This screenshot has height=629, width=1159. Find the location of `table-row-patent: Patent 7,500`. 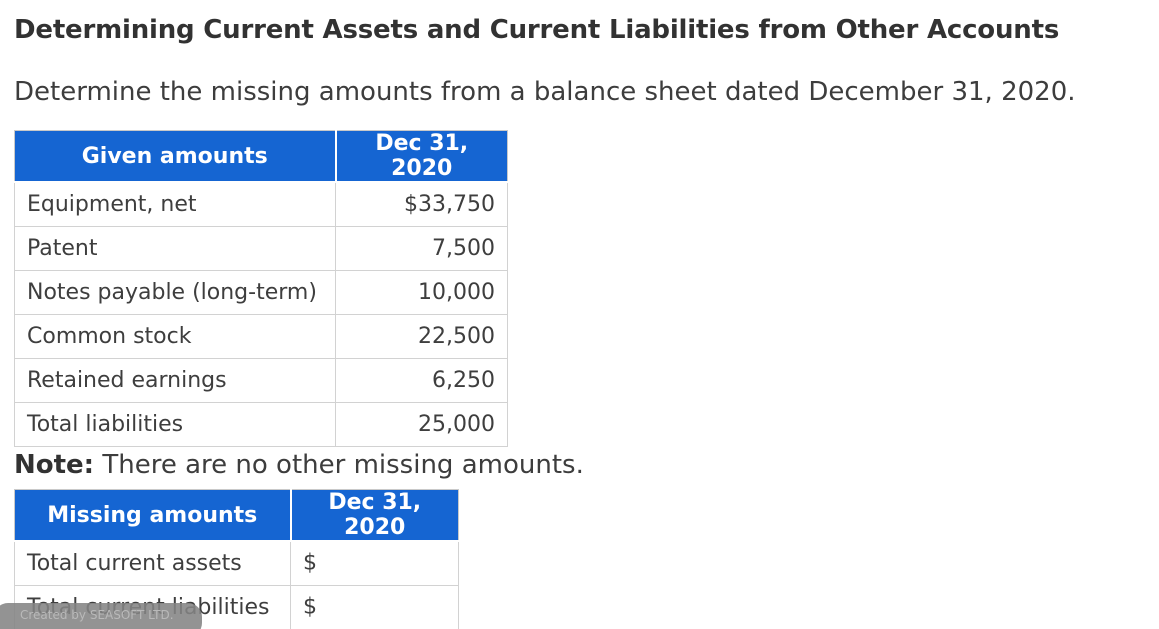

table-row-patent: Patent 7,500 is located at coordinates (261, 248).